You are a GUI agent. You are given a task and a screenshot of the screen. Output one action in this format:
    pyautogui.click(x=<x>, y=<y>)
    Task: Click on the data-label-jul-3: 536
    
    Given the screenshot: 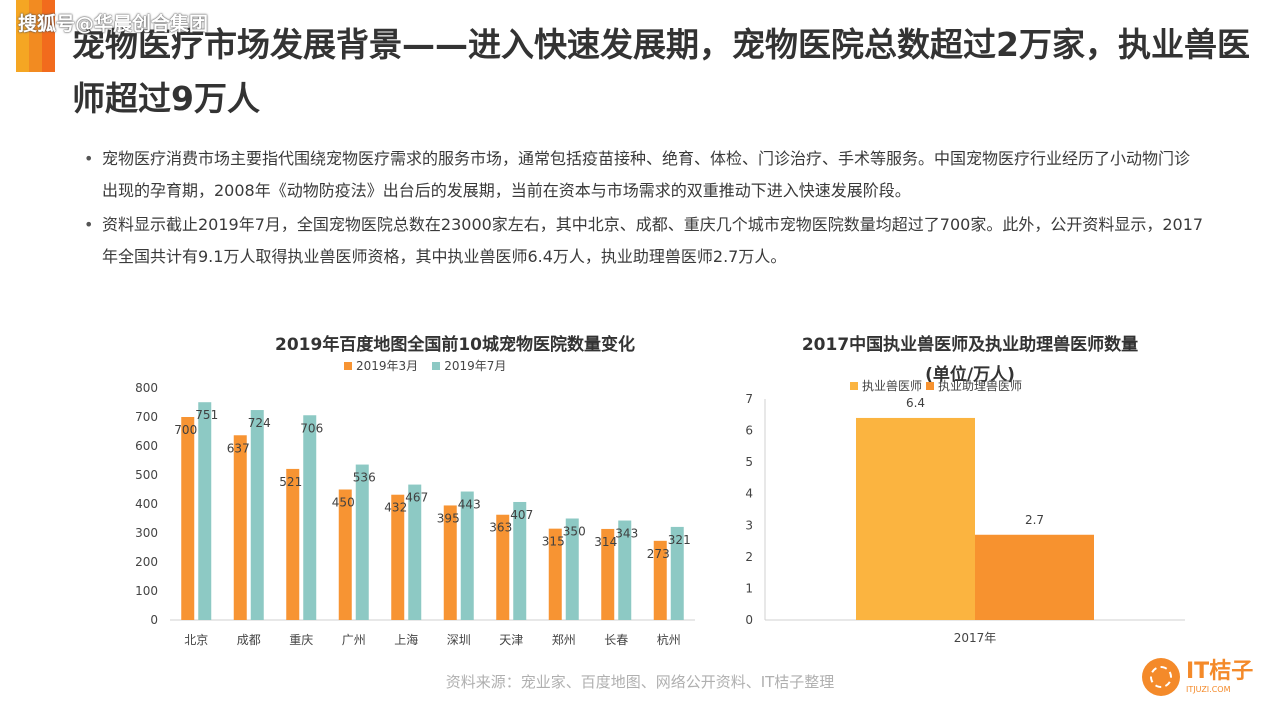 What is the action you would take?
    pyautogui.click(x=364, y=478)
    